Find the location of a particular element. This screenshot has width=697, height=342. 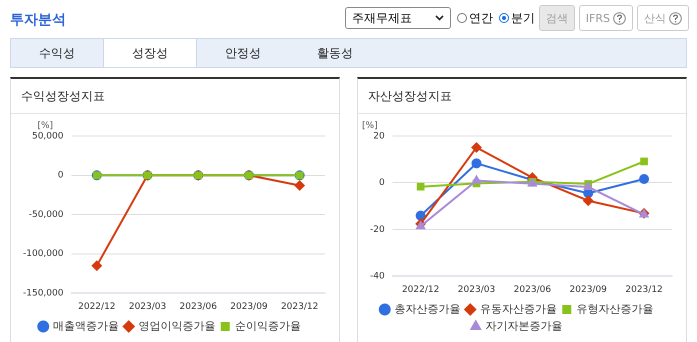

y-tick-label: -20 is located at coordinates (377, 229).